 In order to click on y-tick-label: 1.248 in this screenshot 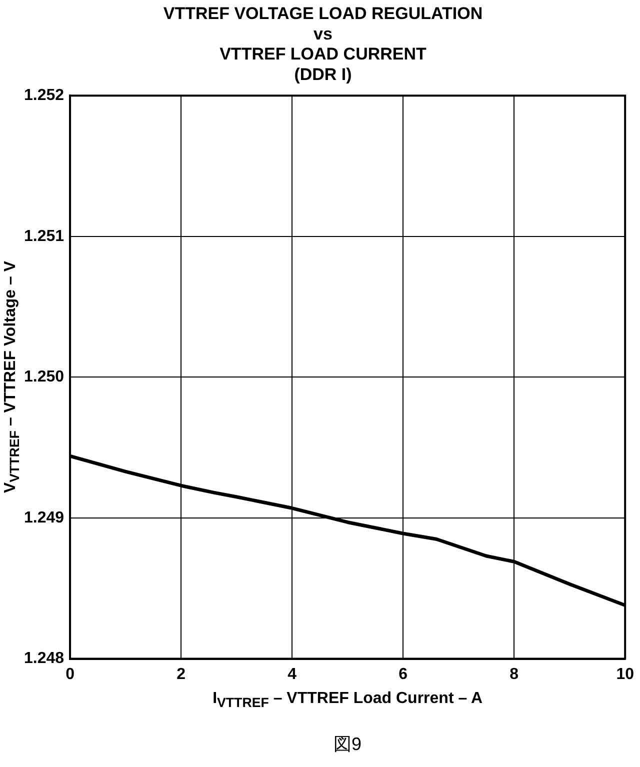, I will do `click(44, 659)`.